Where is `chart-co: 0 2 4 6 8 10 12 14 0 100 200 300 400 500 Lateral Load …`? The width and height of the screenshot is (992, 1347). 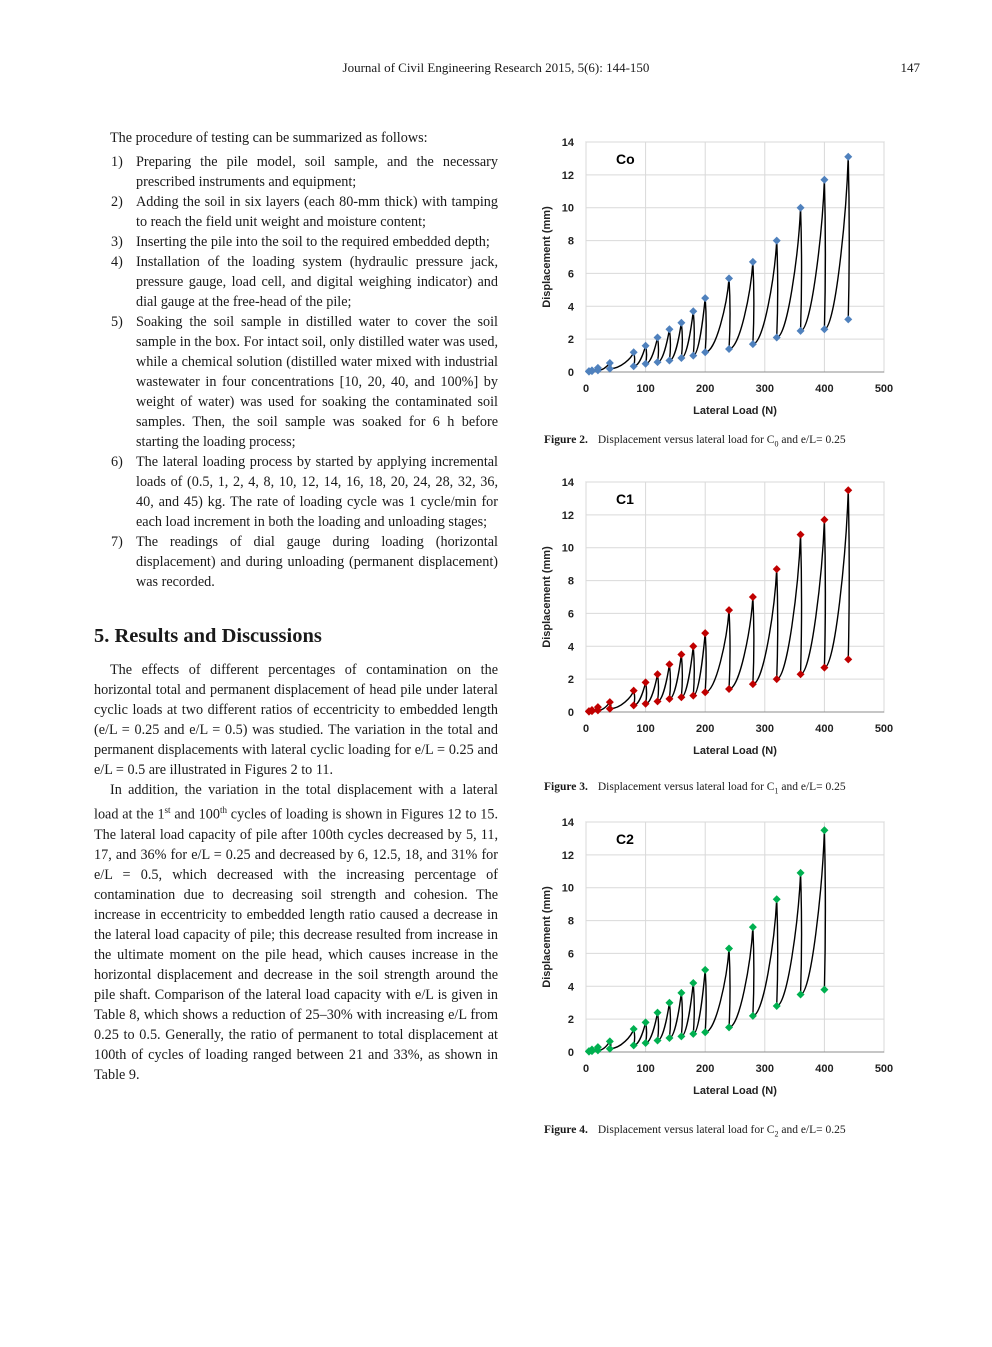
chart-co: 0 2 4 6 8 10 12 14 0 100 200 300 400 500 Lateral Load … is located at coordinates (717, 277).